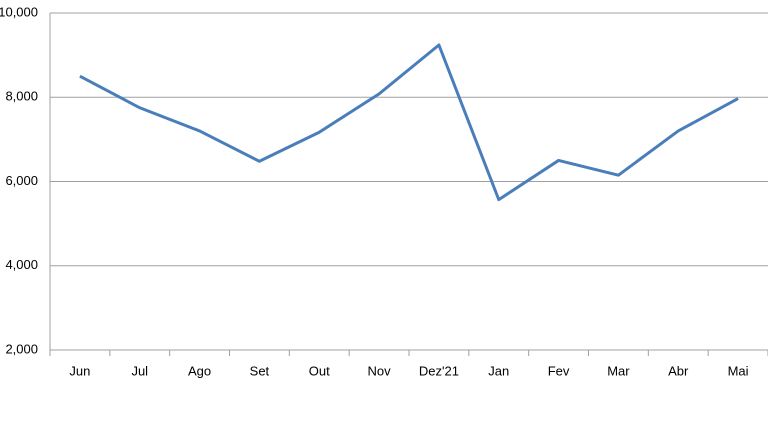 Image resolution: width=768 pixels, height=427 pixels. What do you see at coordinates (559, 370) in the screenshot?
I see `x-tick-label: Fev` at bounding box center [559, 370].